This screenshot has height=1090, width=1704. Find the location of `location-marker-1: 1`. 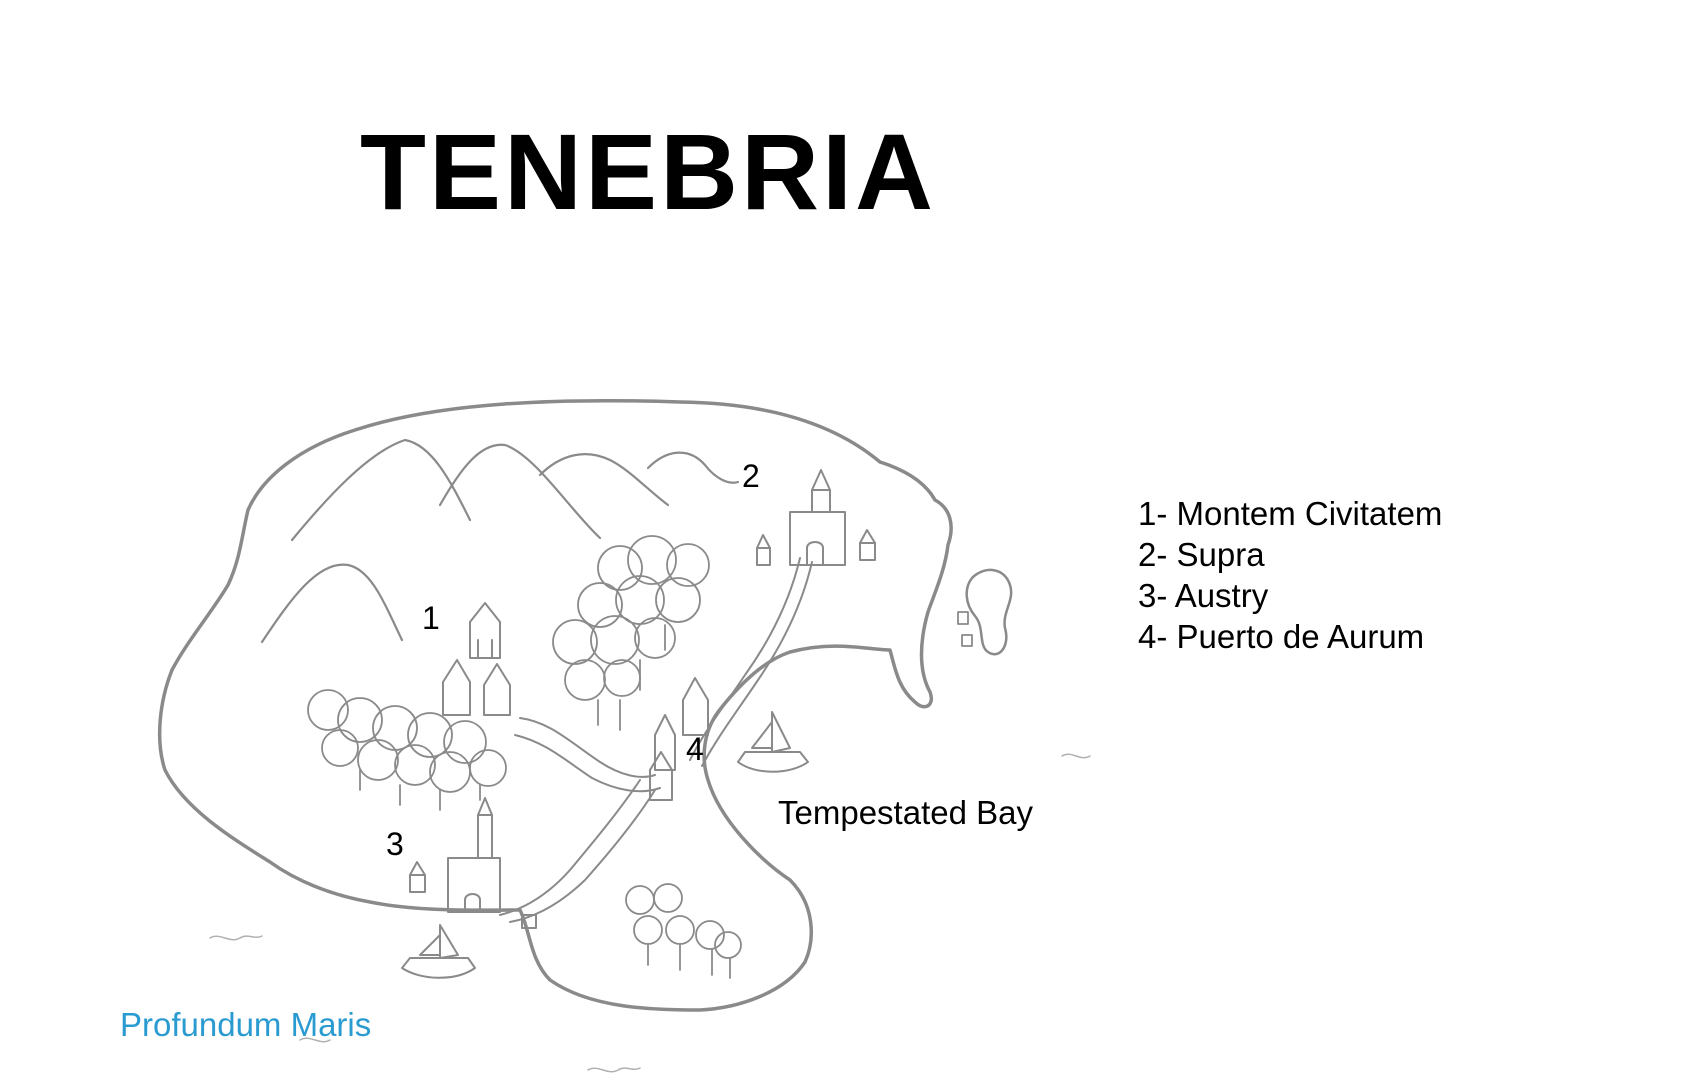

location-marker-1: 1 is located at coordinates (431, 618).